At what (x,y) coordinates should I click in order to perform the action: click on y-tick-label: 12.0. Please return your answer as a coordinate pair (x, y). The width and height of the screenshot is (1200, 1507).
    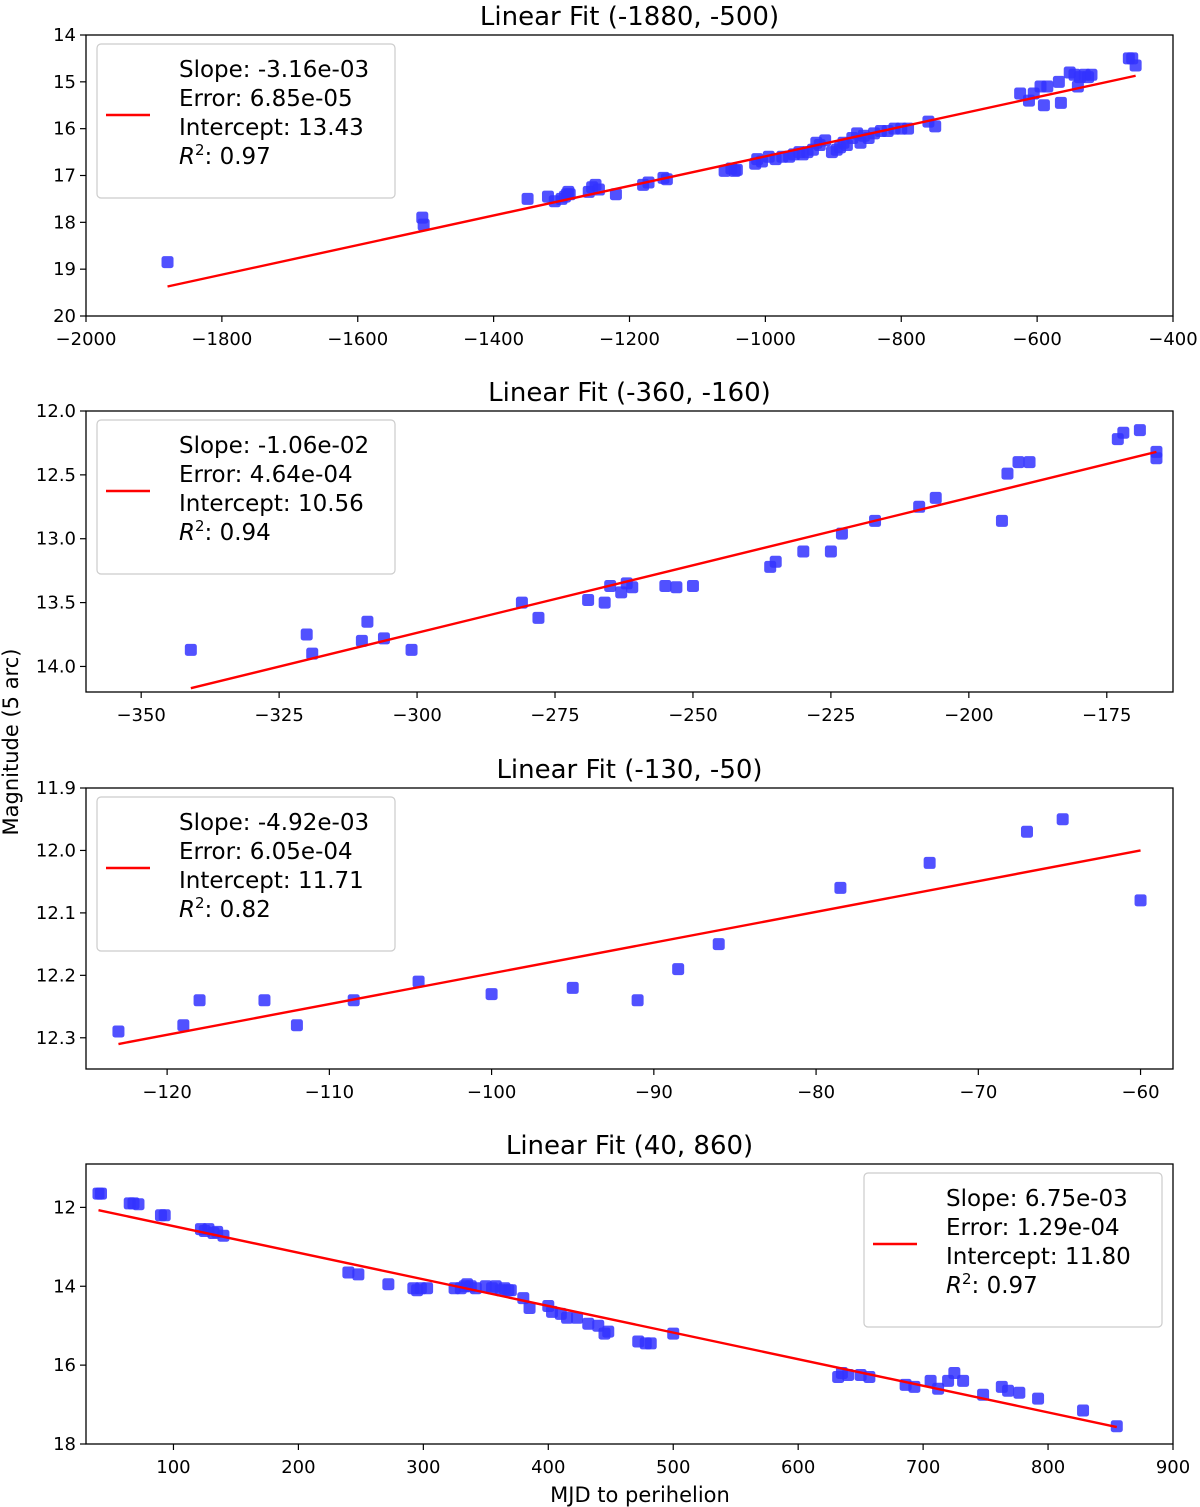
    Looking at the image, I should click on (56, 850).